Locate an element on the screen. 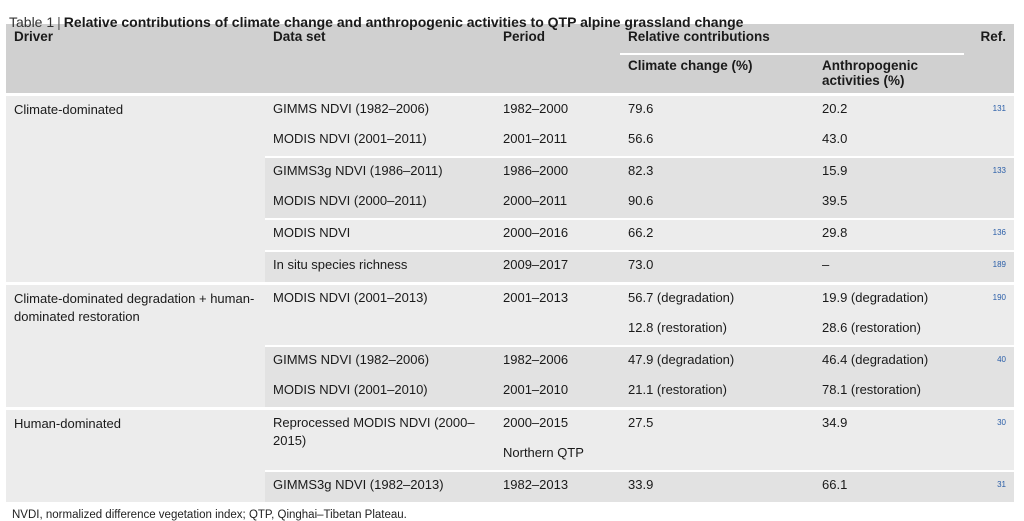 The width and height of the screenshot is (1024, 521). climate-cell: 79.6 is located at coordinates (717, 109).